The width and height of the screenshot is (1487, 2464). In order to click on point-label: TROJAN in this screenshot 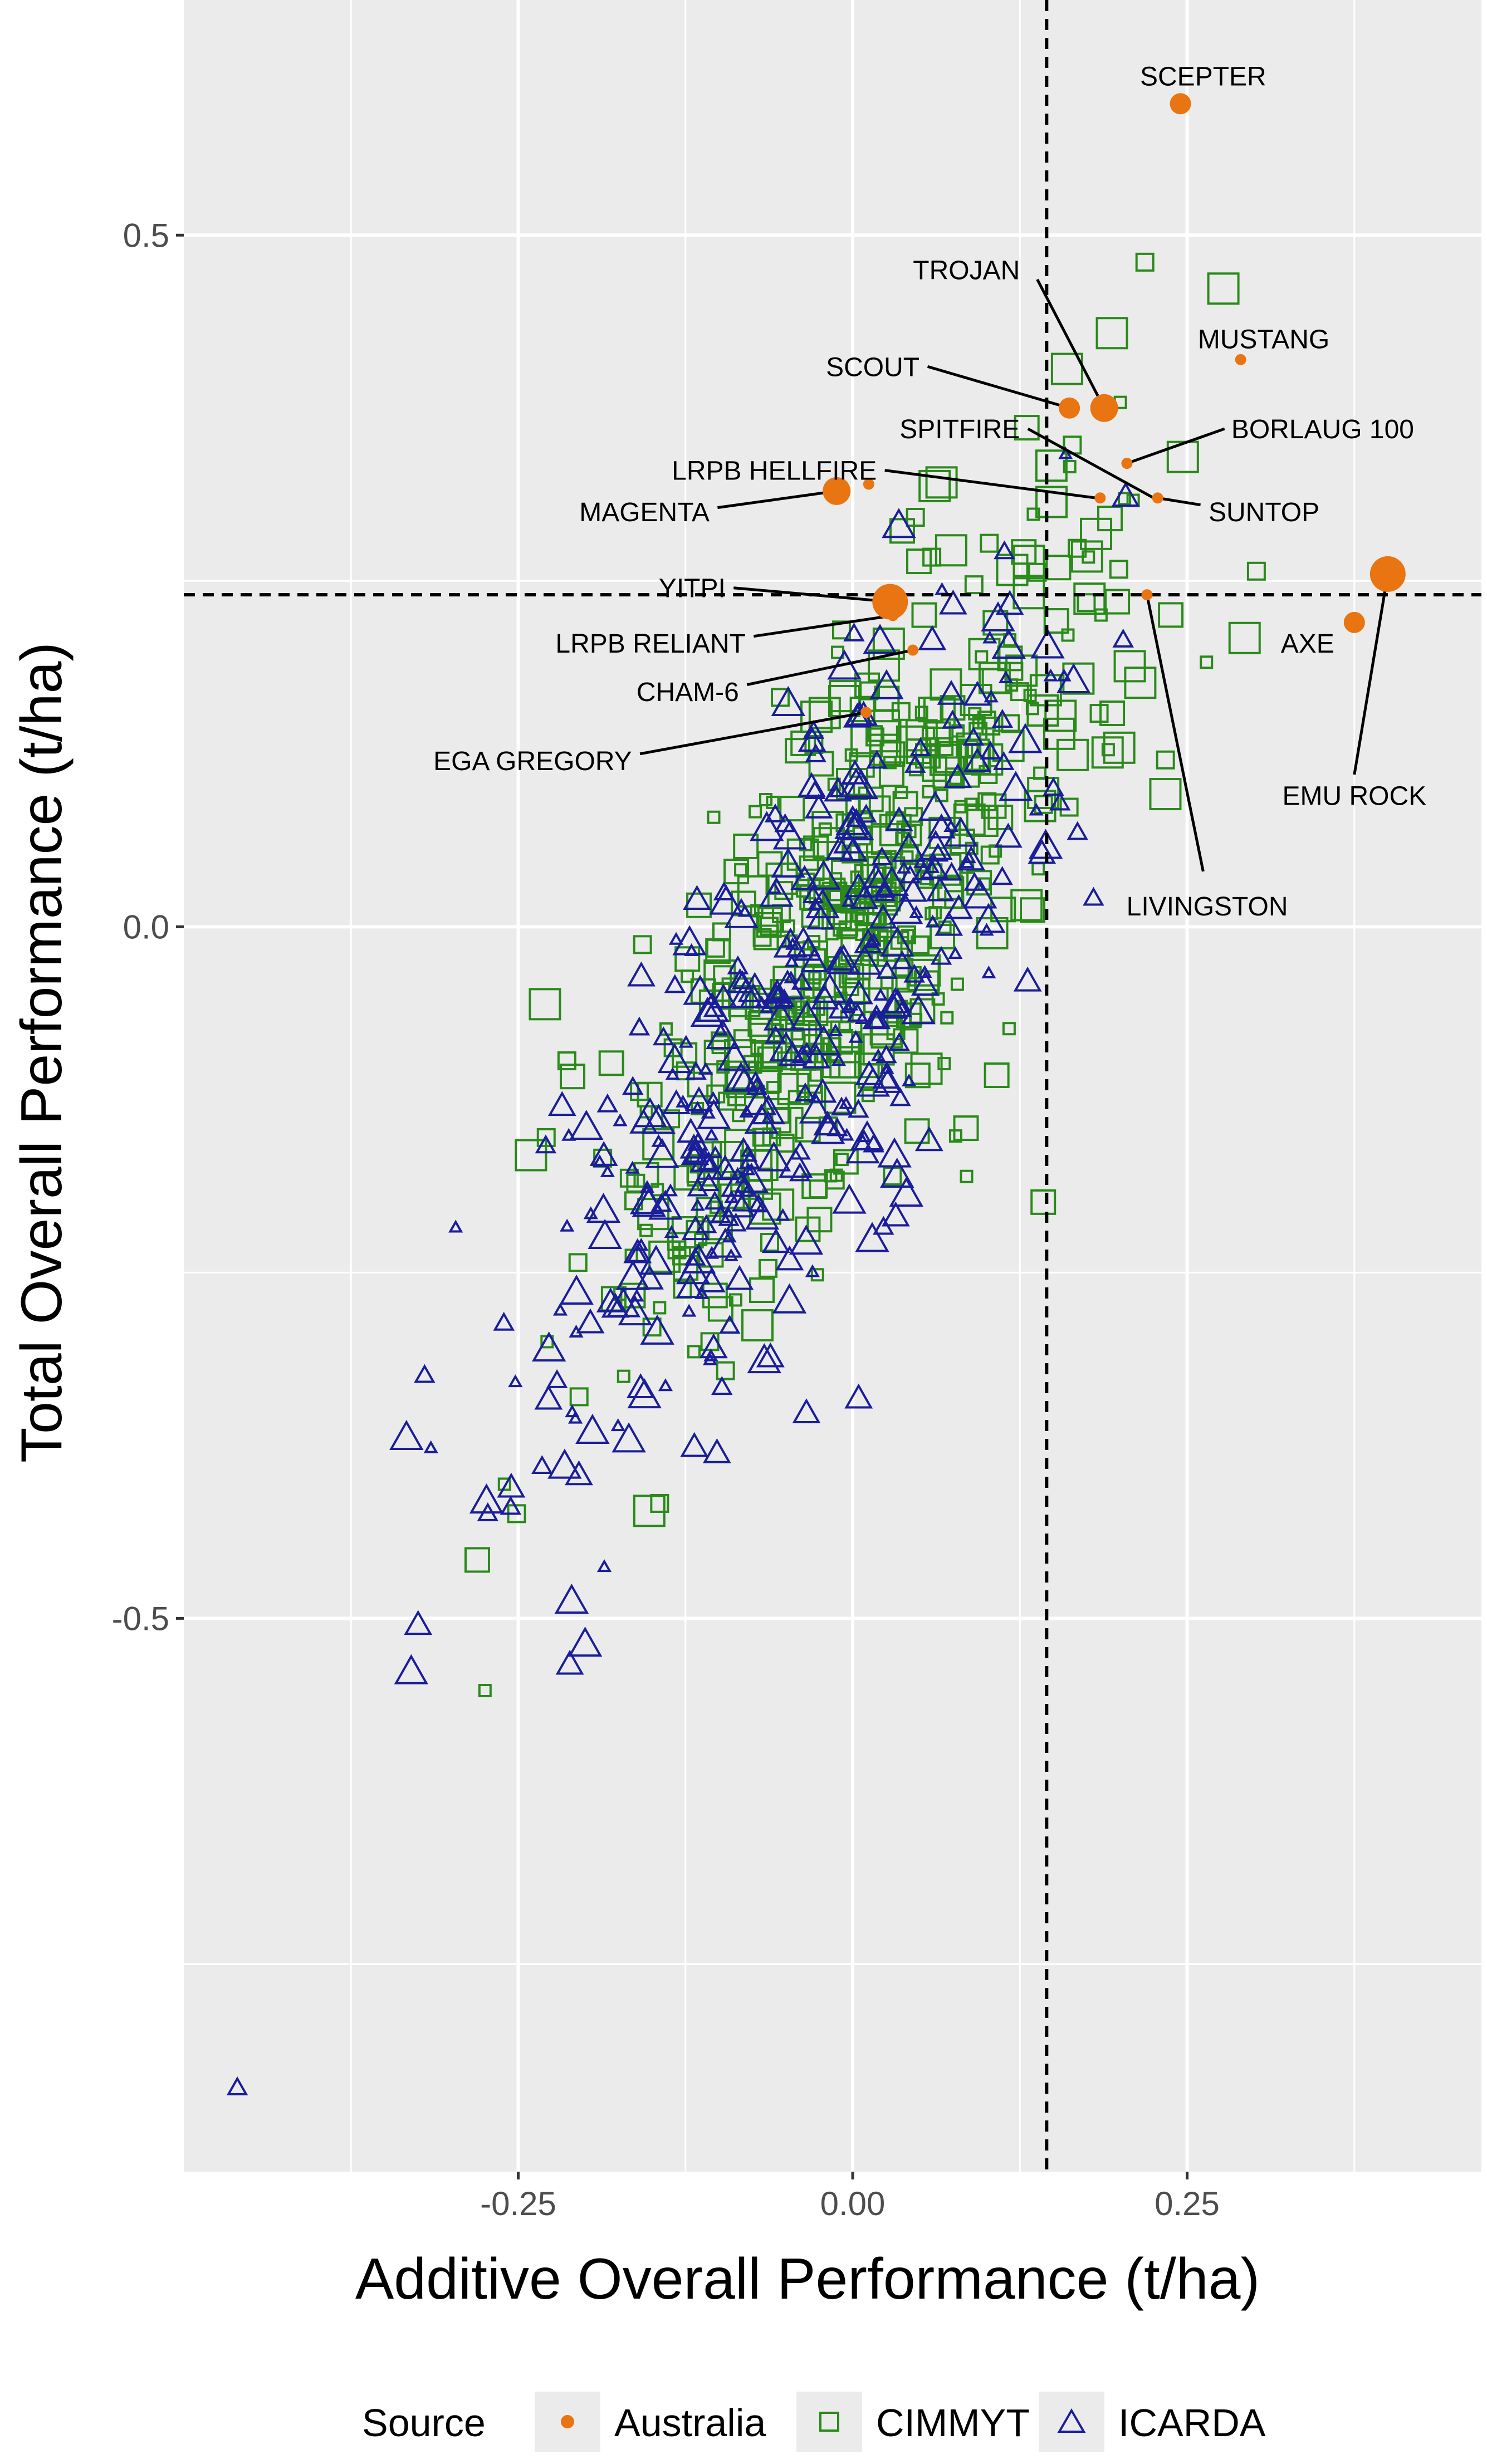, I will do `click(966, 270)`.